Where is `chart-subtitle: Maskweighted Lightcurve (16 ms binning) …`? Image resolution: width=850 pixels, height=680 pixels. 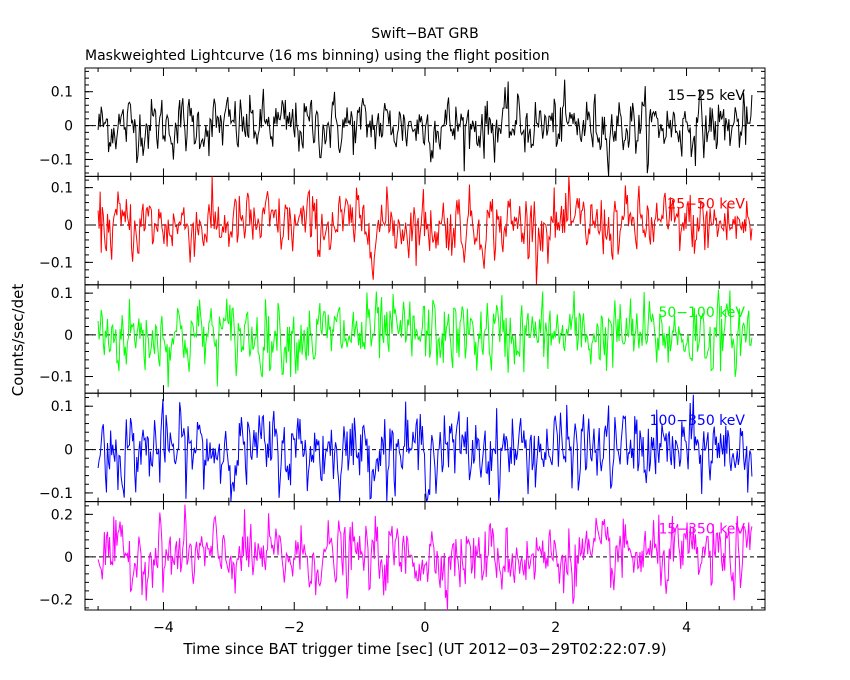
chart-subtitle: Maskweighted Lightcurve (16 ms binning) … is located at coordinates (317, 56).